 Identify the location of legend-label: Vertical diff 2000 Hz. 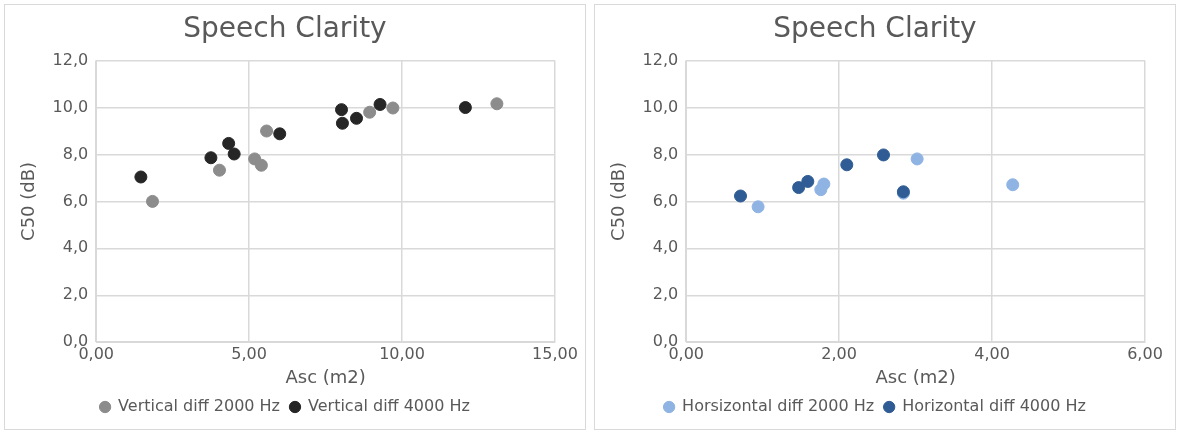
(199, 406).